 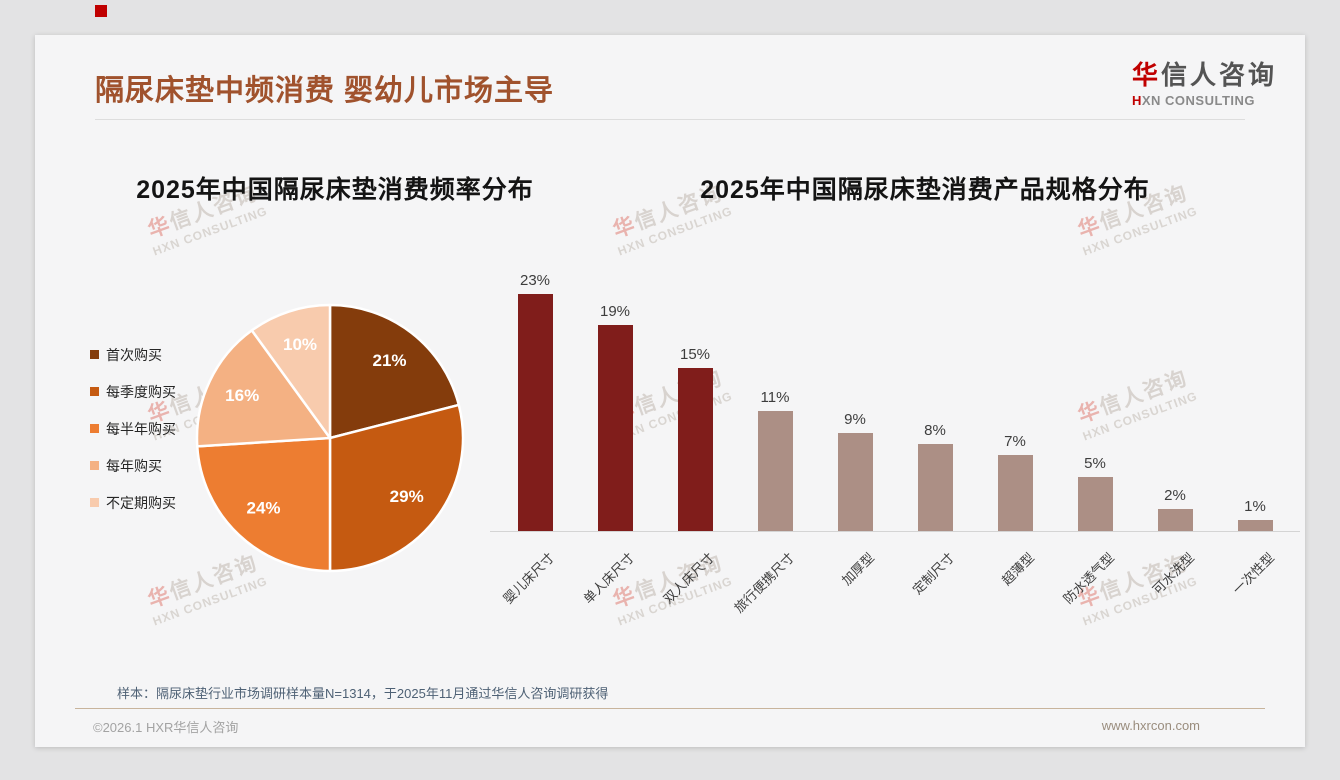 I want to click on x-tick-label: 可水洗型, so click(x=1173, y=573).